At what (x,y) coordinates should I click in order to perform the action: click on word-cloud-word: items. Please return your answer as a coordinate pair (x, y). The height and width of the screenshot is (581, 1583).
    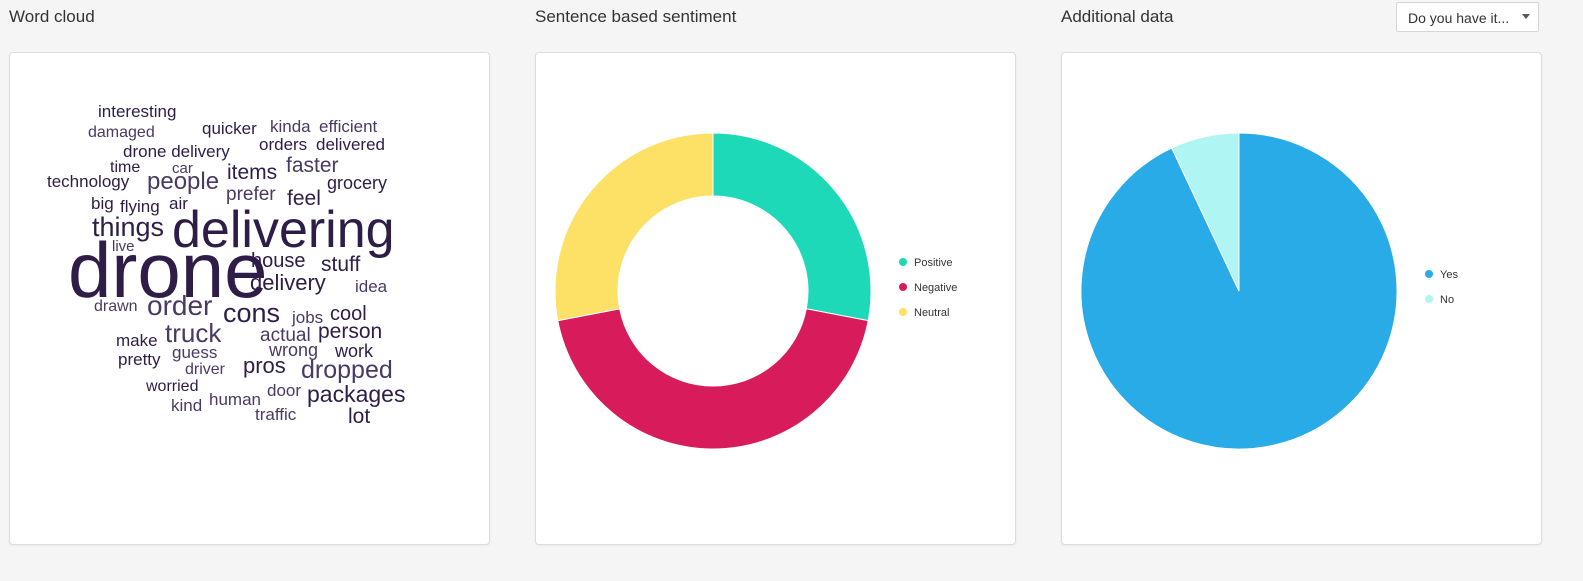
    Looking at the image, I should click on (252, 172).